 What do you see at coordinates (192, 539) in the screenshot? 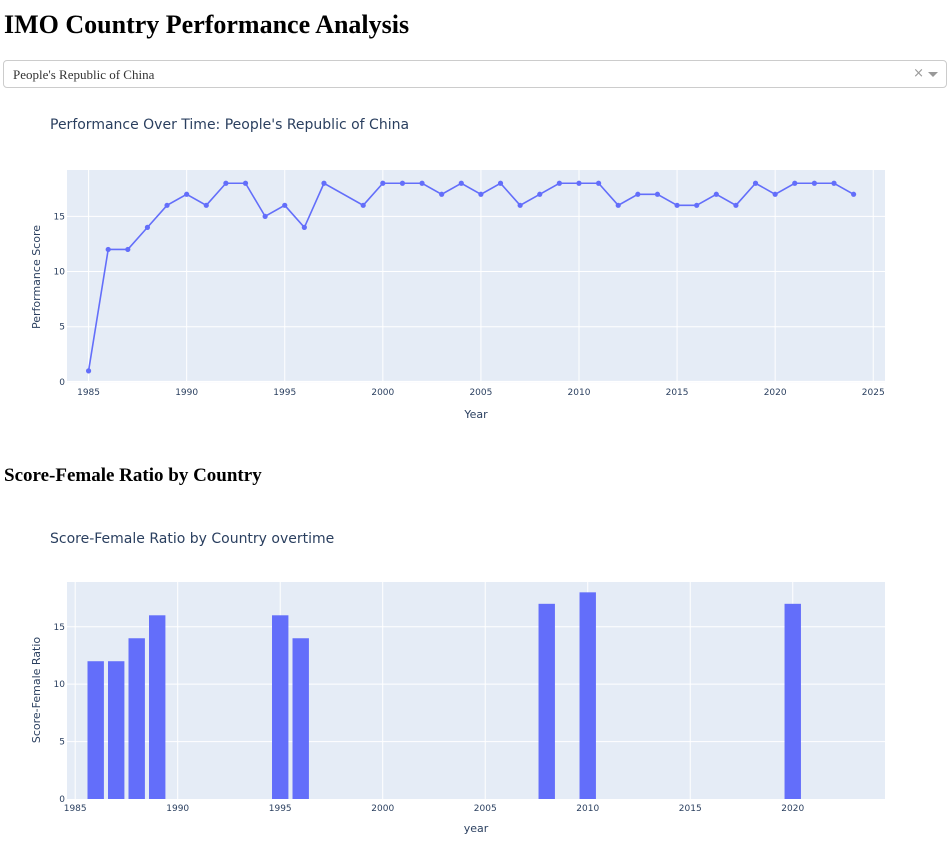
I see `chart-title: Score-Female Ratio by Country overtime` at bounding box center [192, 539].